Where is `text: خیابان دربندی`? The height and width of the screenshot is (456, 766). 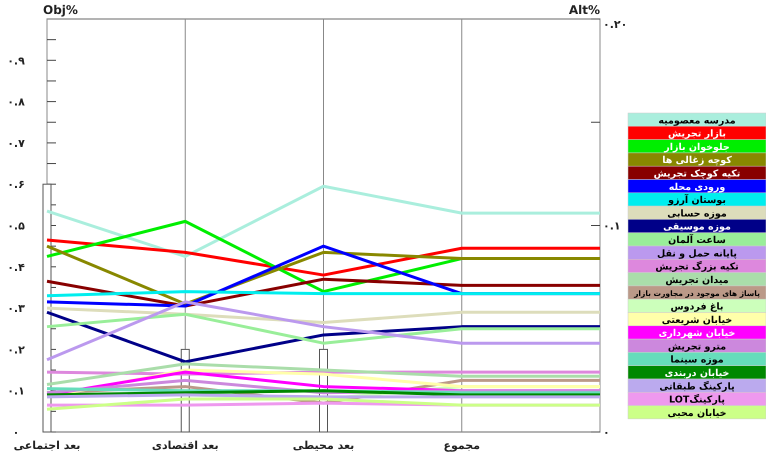
text: خیابان دربندی is located at coordinates (697, 373).